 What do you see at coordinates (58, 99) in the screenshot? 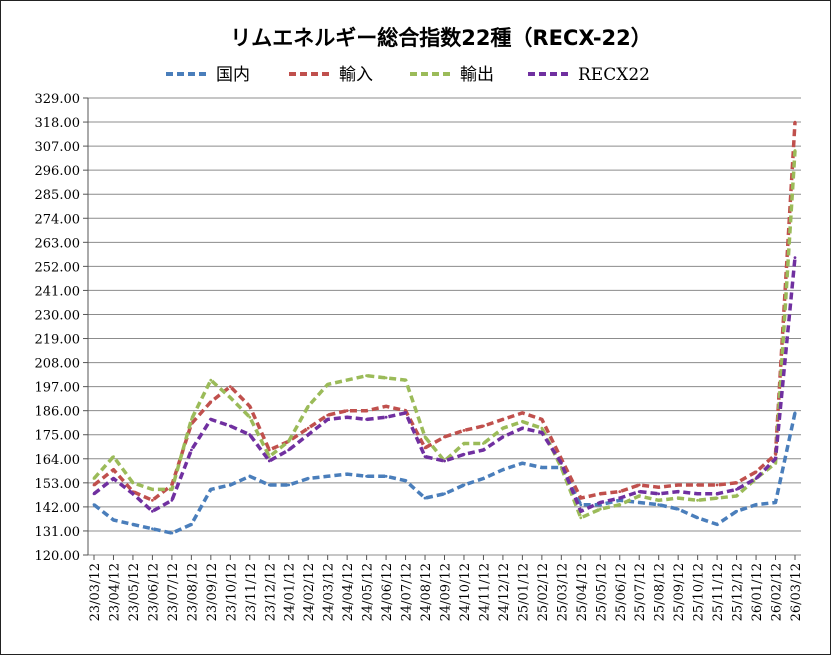
I see `y-tick-label: 329.00` at bounding box center [58, 99].